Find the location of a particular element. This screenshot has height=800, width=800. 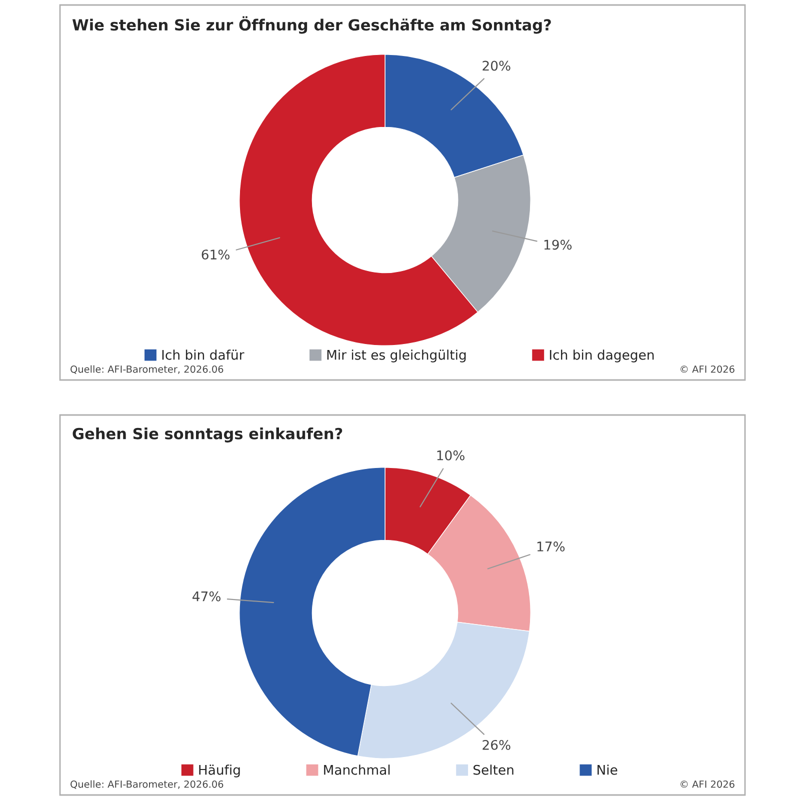

chart-title: Gehen Sie sonntags einkaufen? is located at coordinates (207, 435).